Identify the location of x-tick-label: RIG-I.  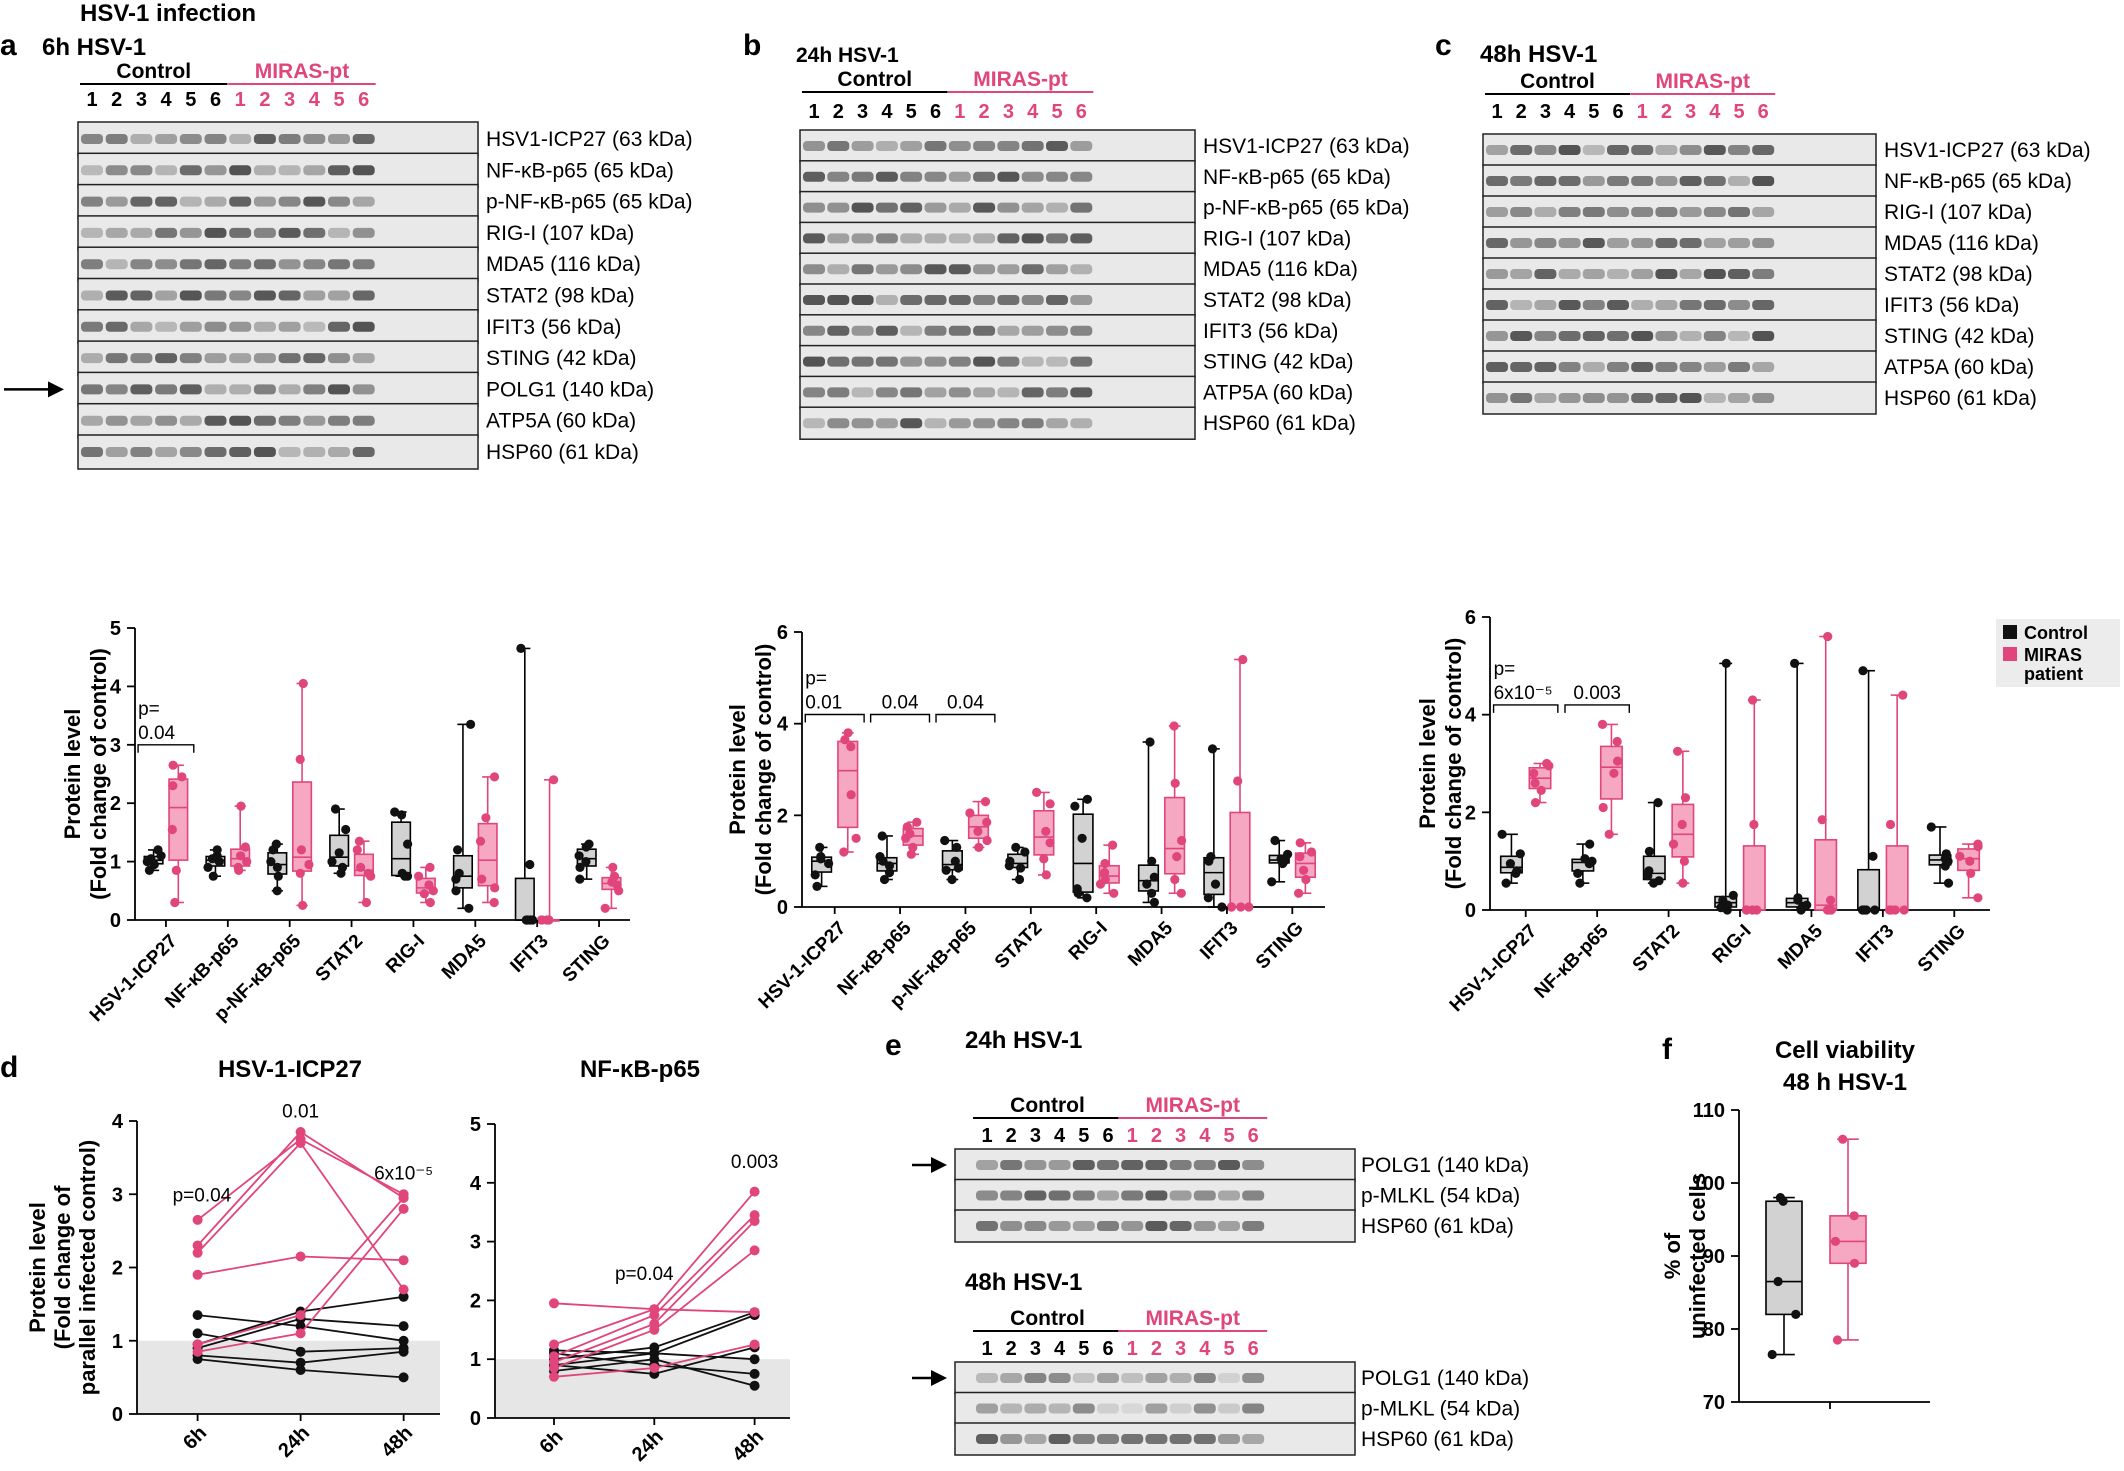
(1088, 941).